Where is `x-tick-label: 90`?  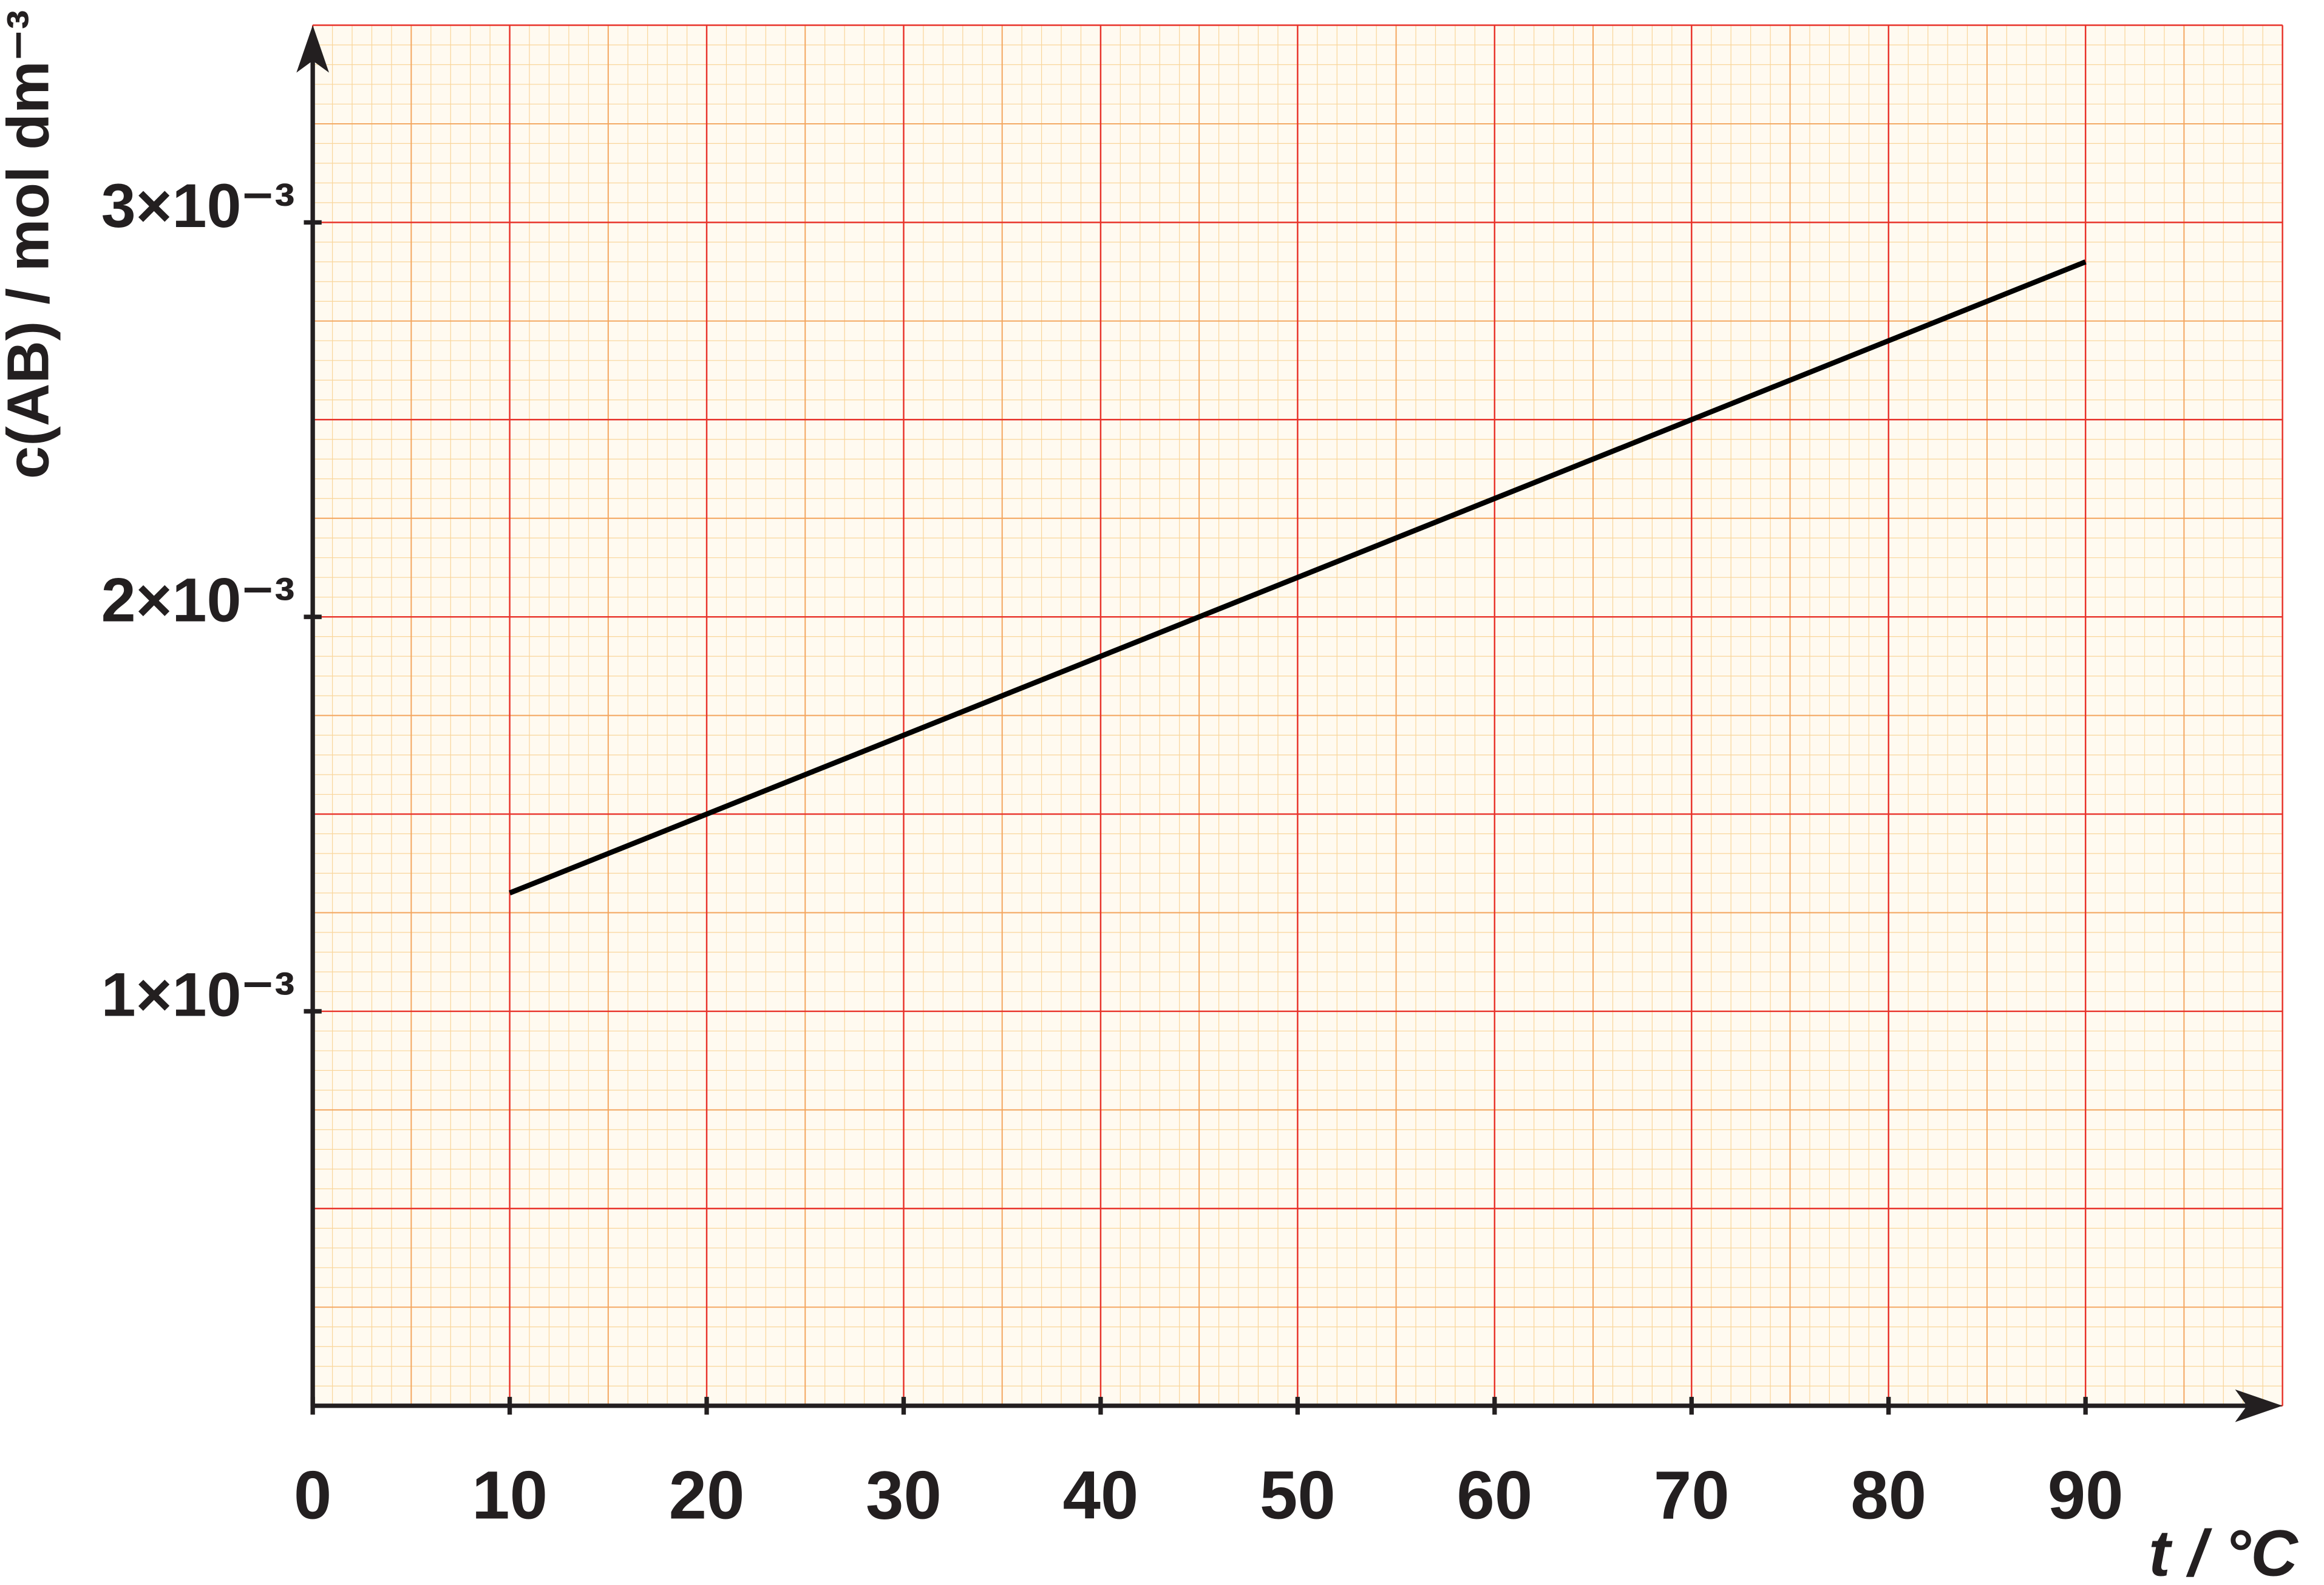 x-tick-label: 90 is located at coordinates (2086, 1495).